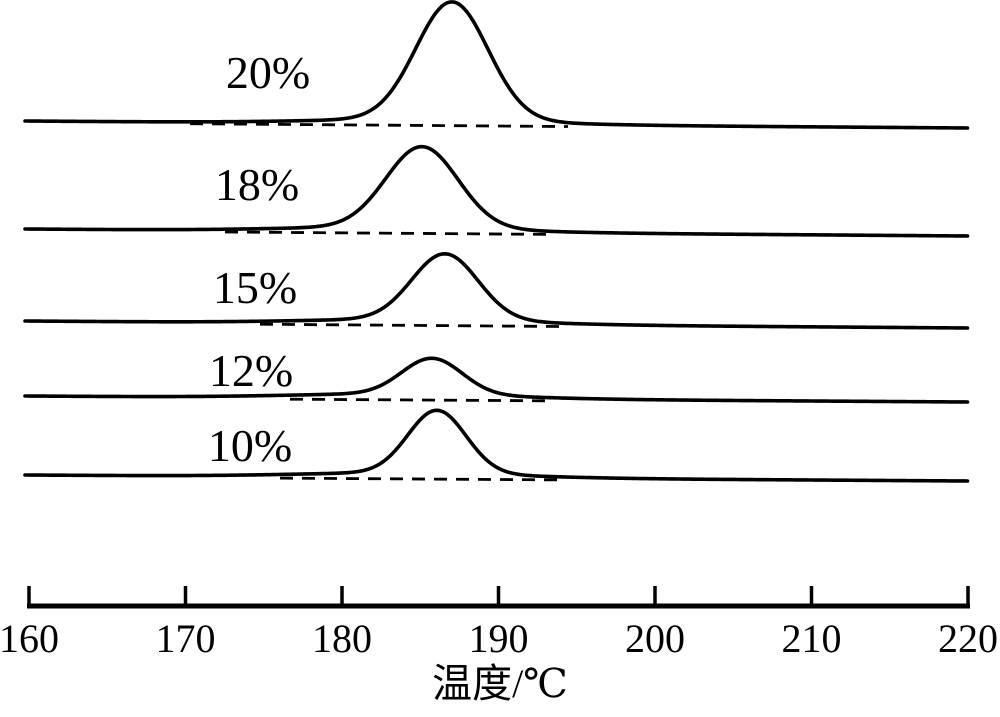 The width and height of the screenshot is (1000, 717). Describe the element at coordinates (410, 325) in the screenshot. I see `baseline-dash-15%` at that location.